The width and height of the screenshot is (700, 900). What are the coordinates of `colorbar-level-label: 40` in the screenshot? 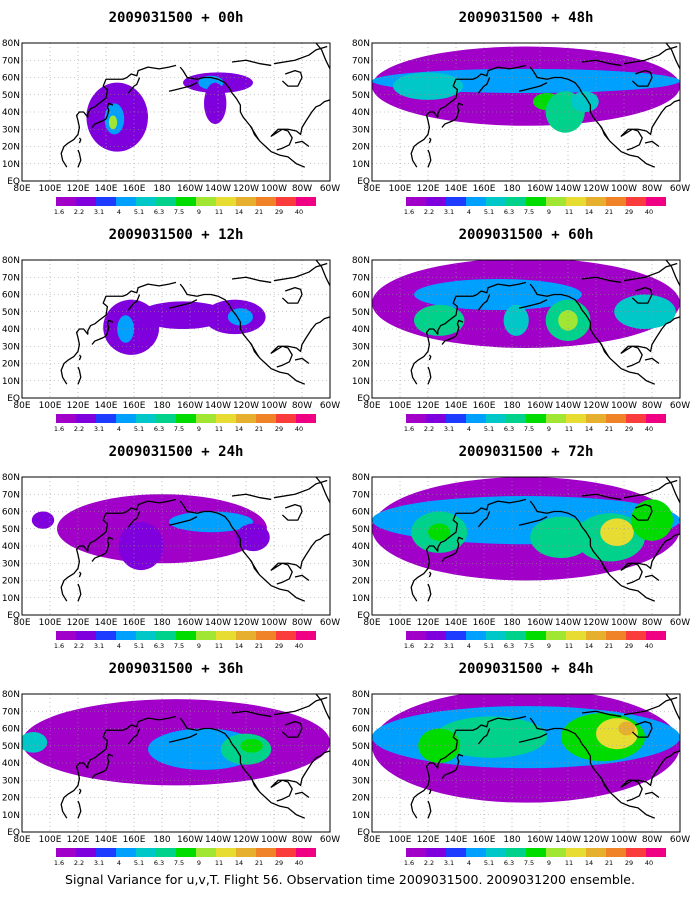 It's located at (649, 429).